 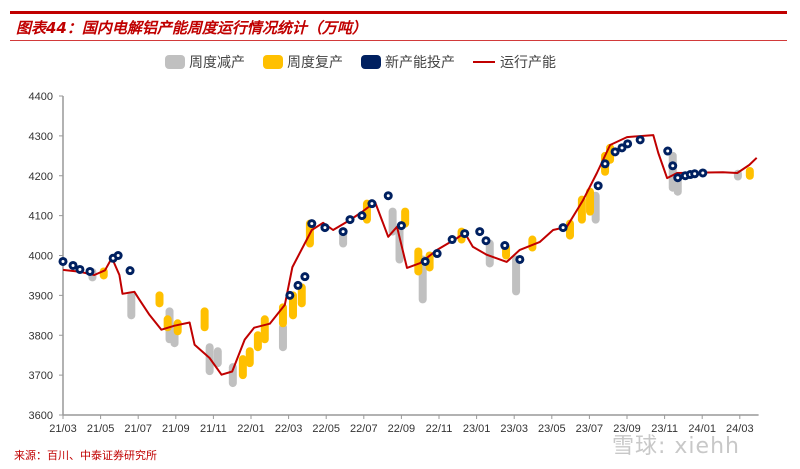 I want to click on x-tick-label: 22/01, so click(x=251, y=429).